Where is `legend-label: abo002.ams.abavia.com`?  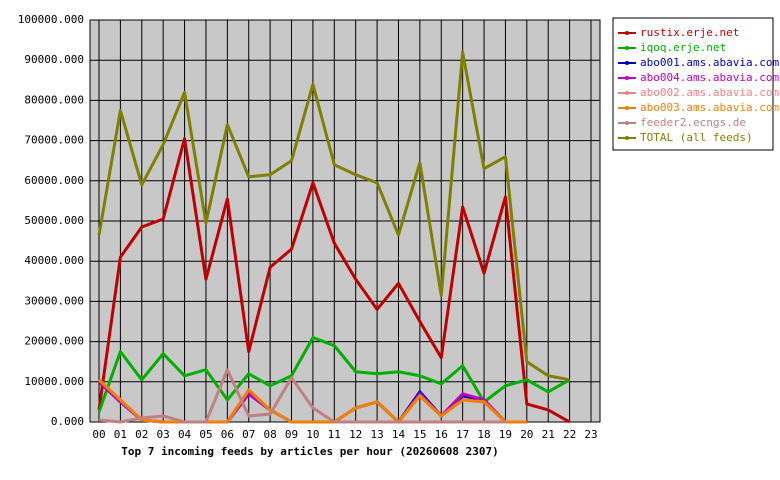
legend-label: abo002.ams.abavia.com is located at coordinates (709, 92).